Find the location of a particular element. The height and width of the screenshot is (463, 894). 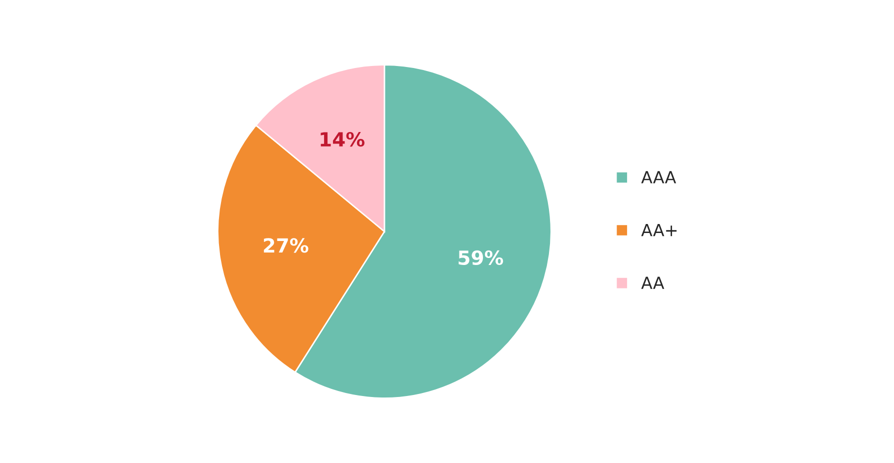

legend-label: AAA is located at coordinates (658, 177).